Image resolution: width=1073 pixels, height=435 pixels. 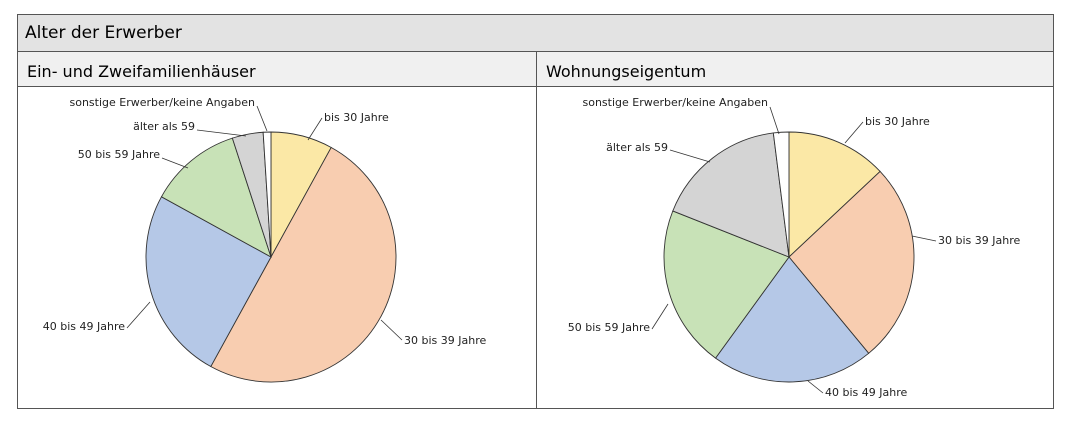 What do you see at coordinates (535, 33) in the screenshot?
I see `panel-title-bar: Alter der Erwerber` at bounding box center [535, 33].